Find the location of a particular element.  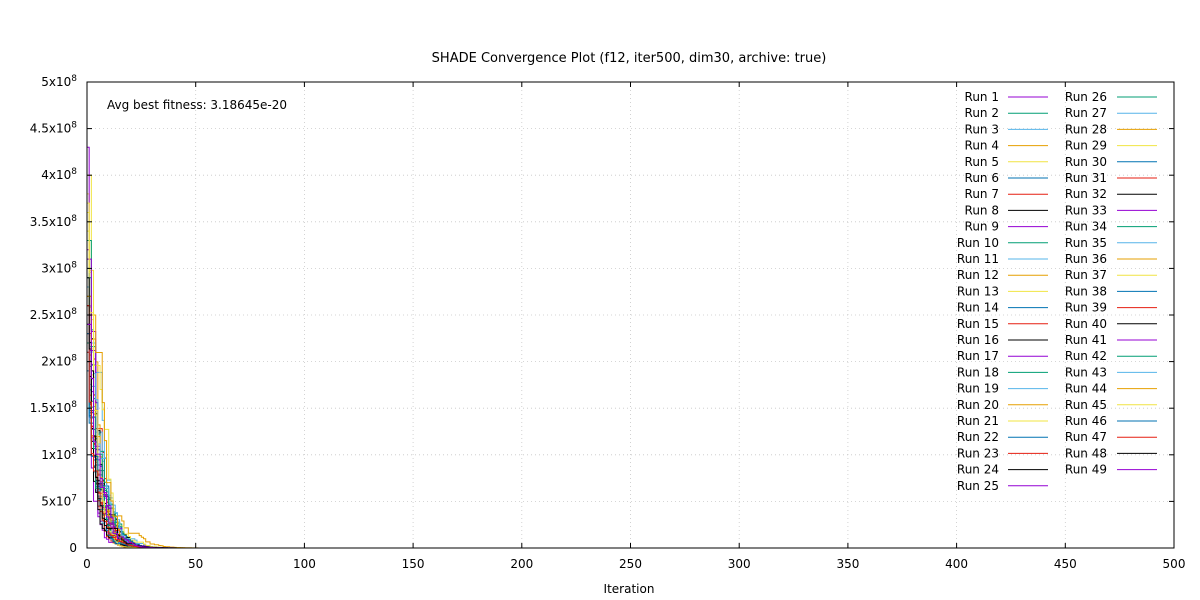

legend-label: Run 15 is located at coordinates (978, 324).